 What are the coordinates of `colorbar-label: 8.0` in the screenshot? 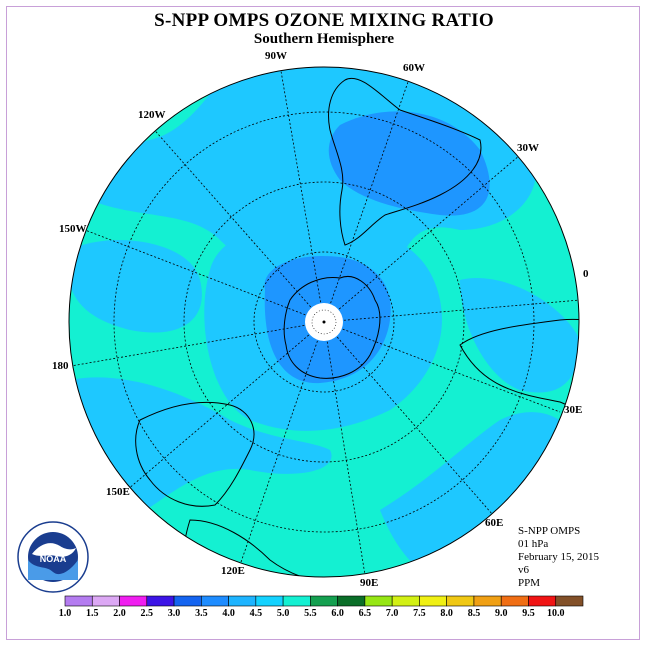 It's located at (446, 613).